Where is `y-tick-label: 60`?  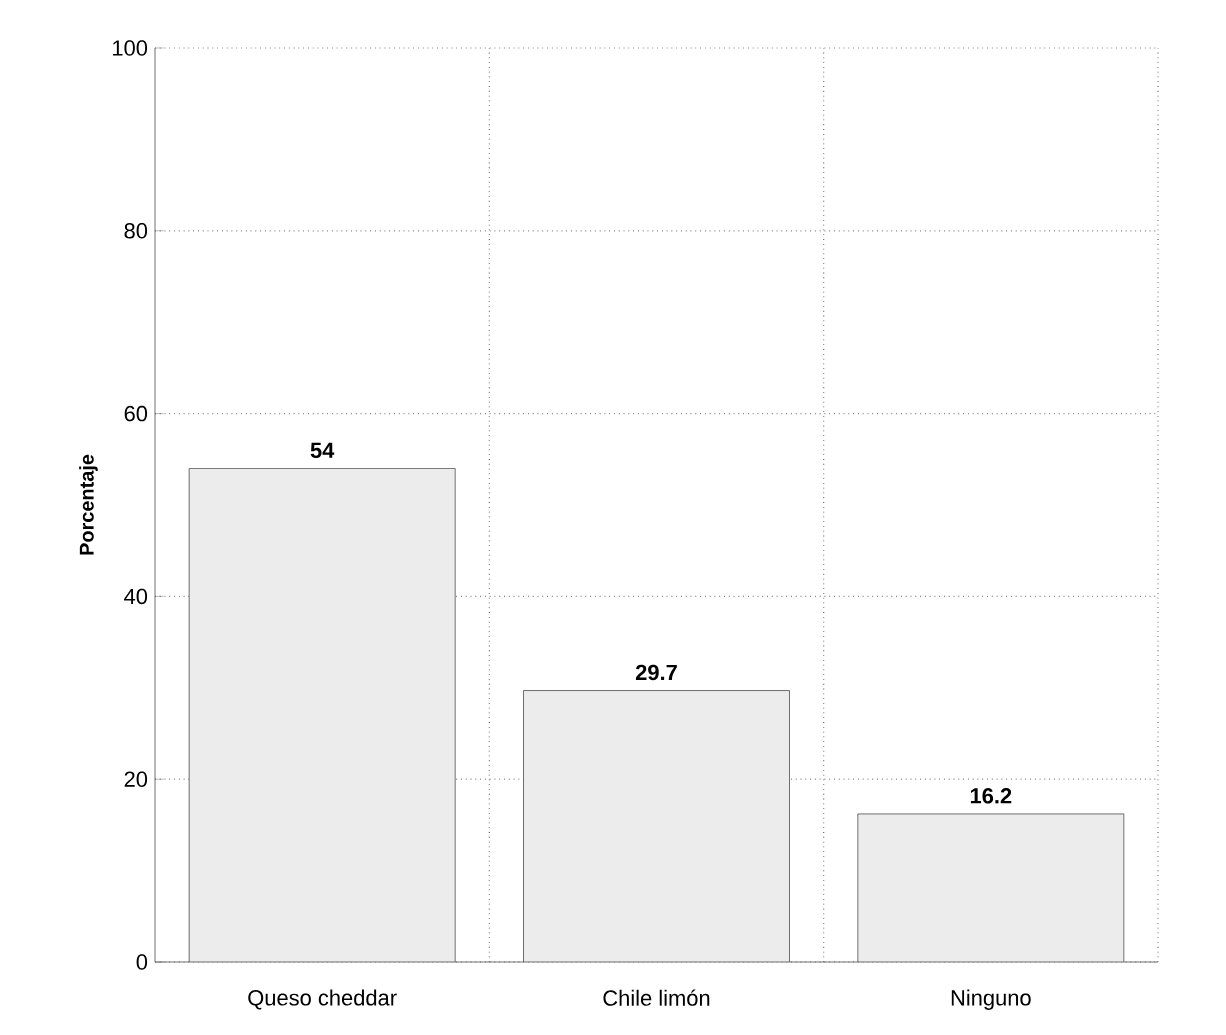
y-tick-label: 60 is located at coordinates (136, 413).